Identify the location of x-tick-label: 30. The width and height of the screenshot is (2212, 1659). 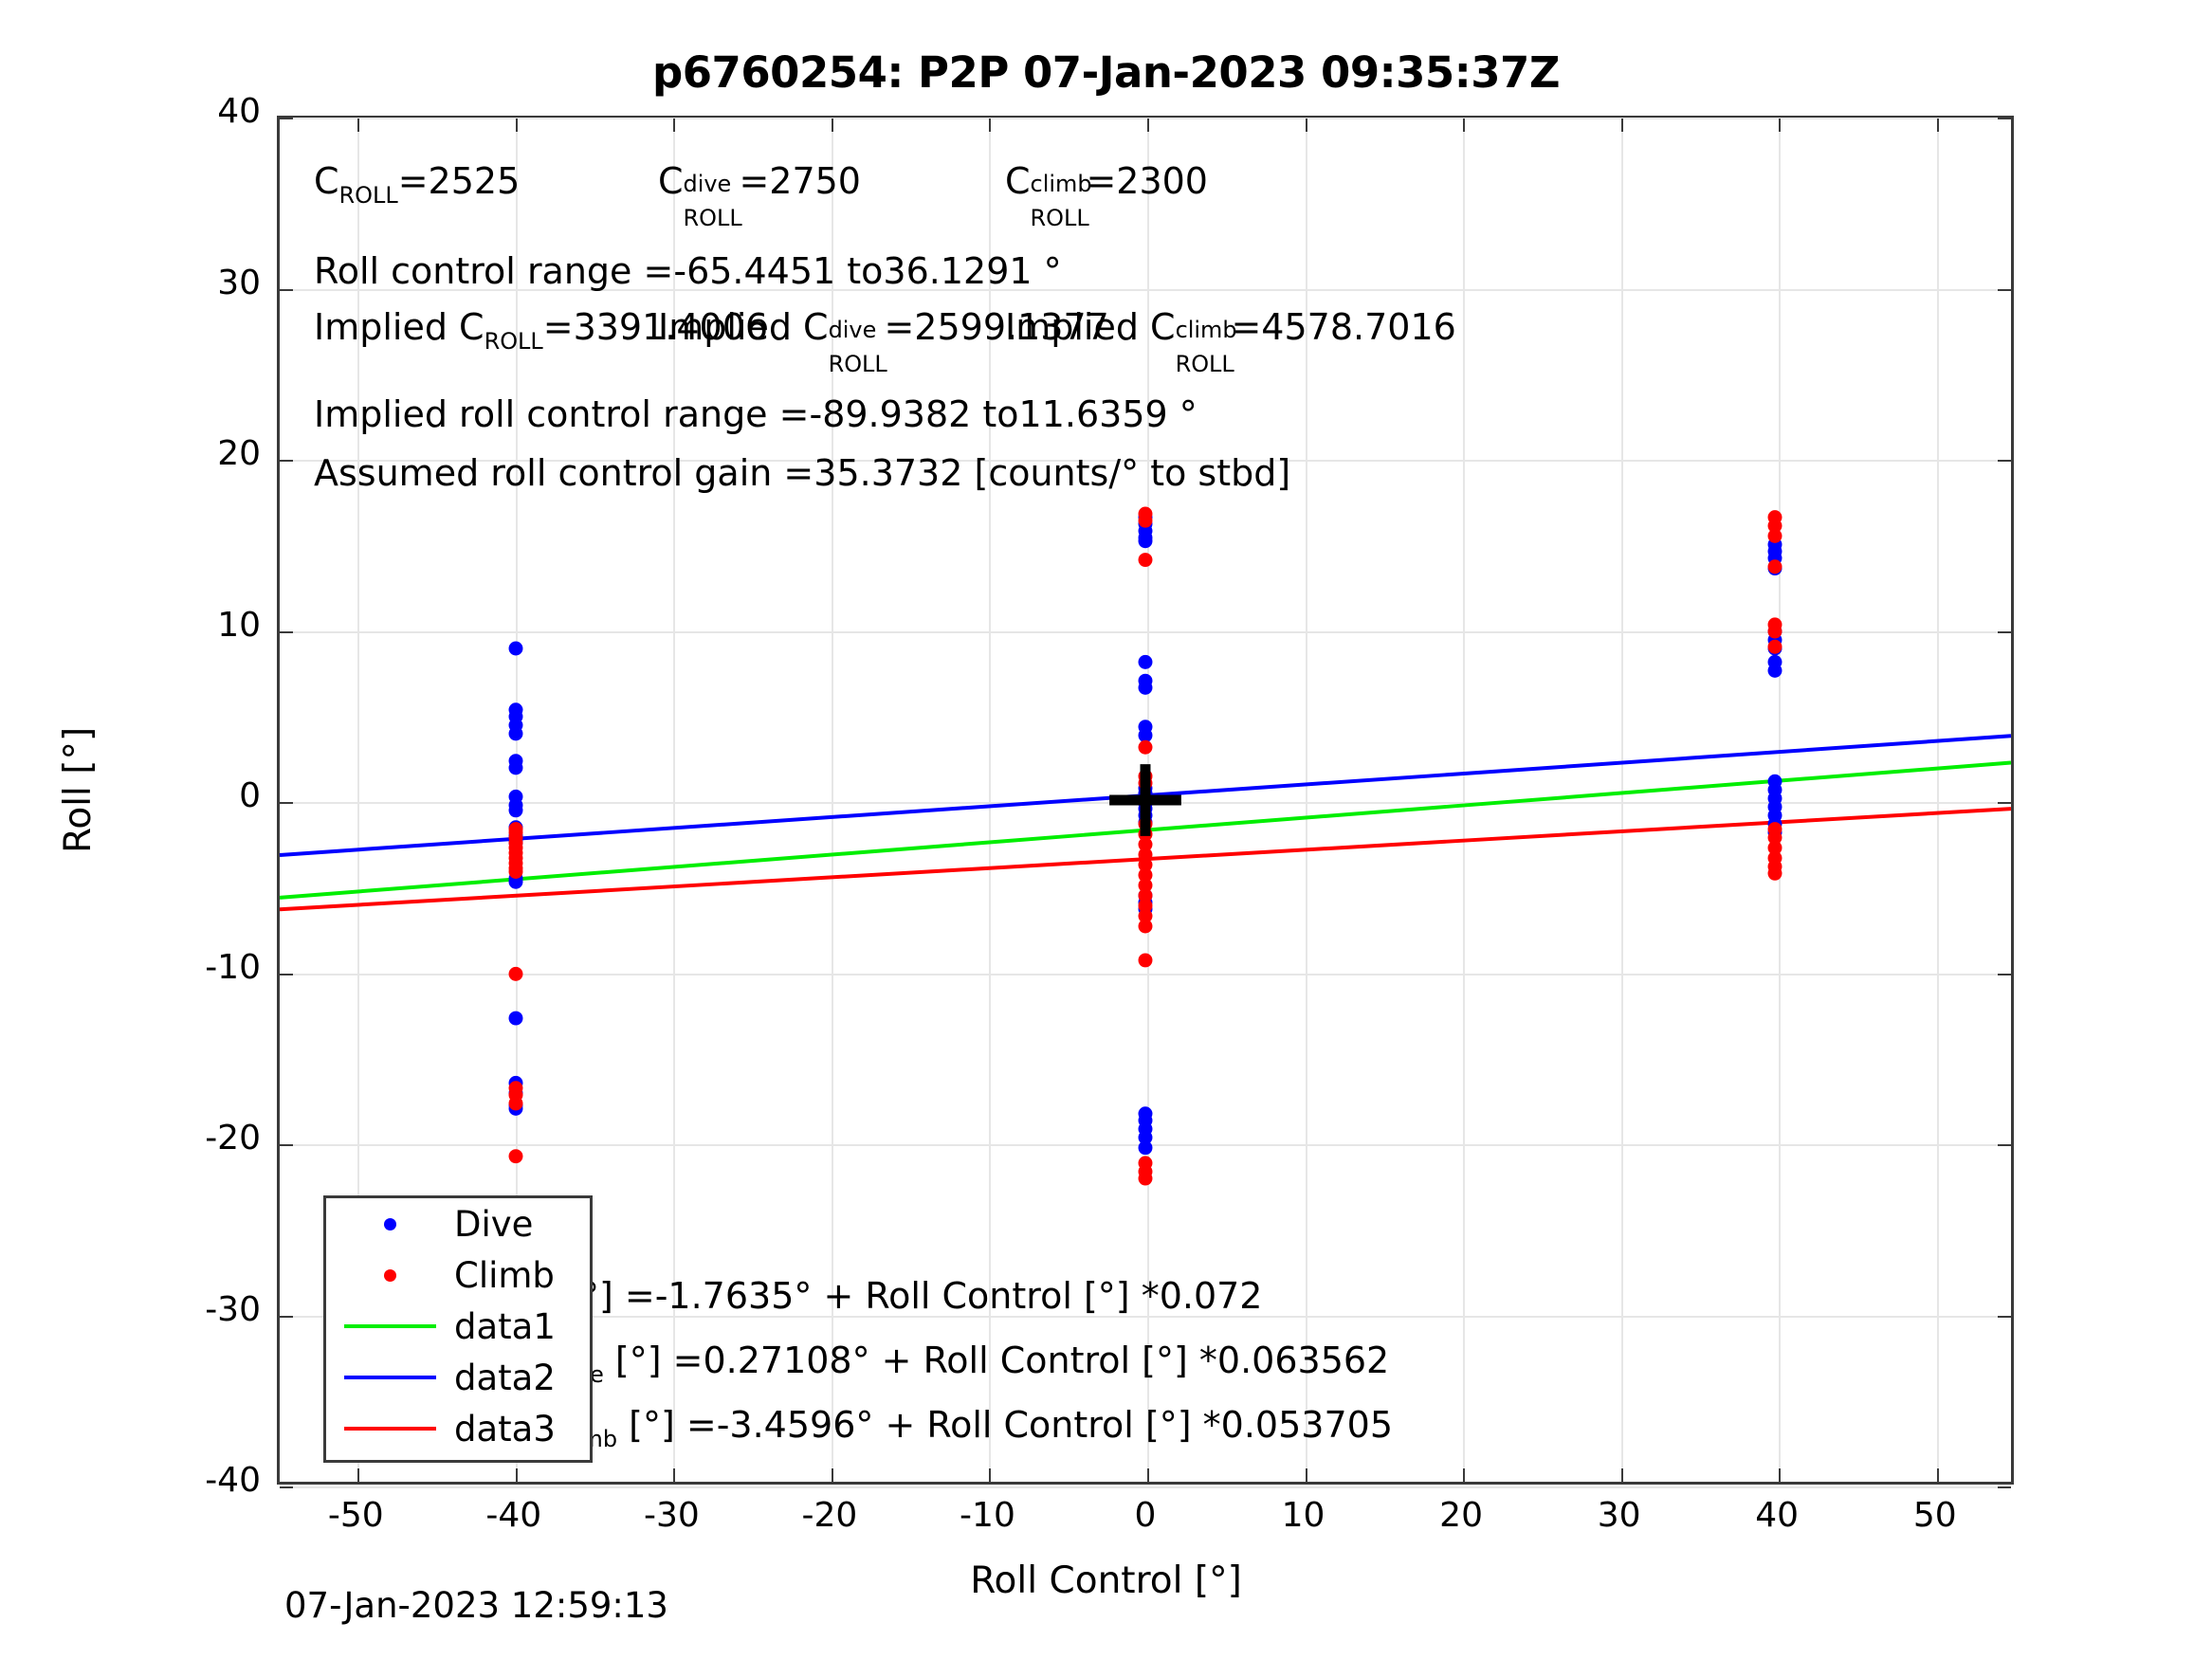
(1619, 1515).